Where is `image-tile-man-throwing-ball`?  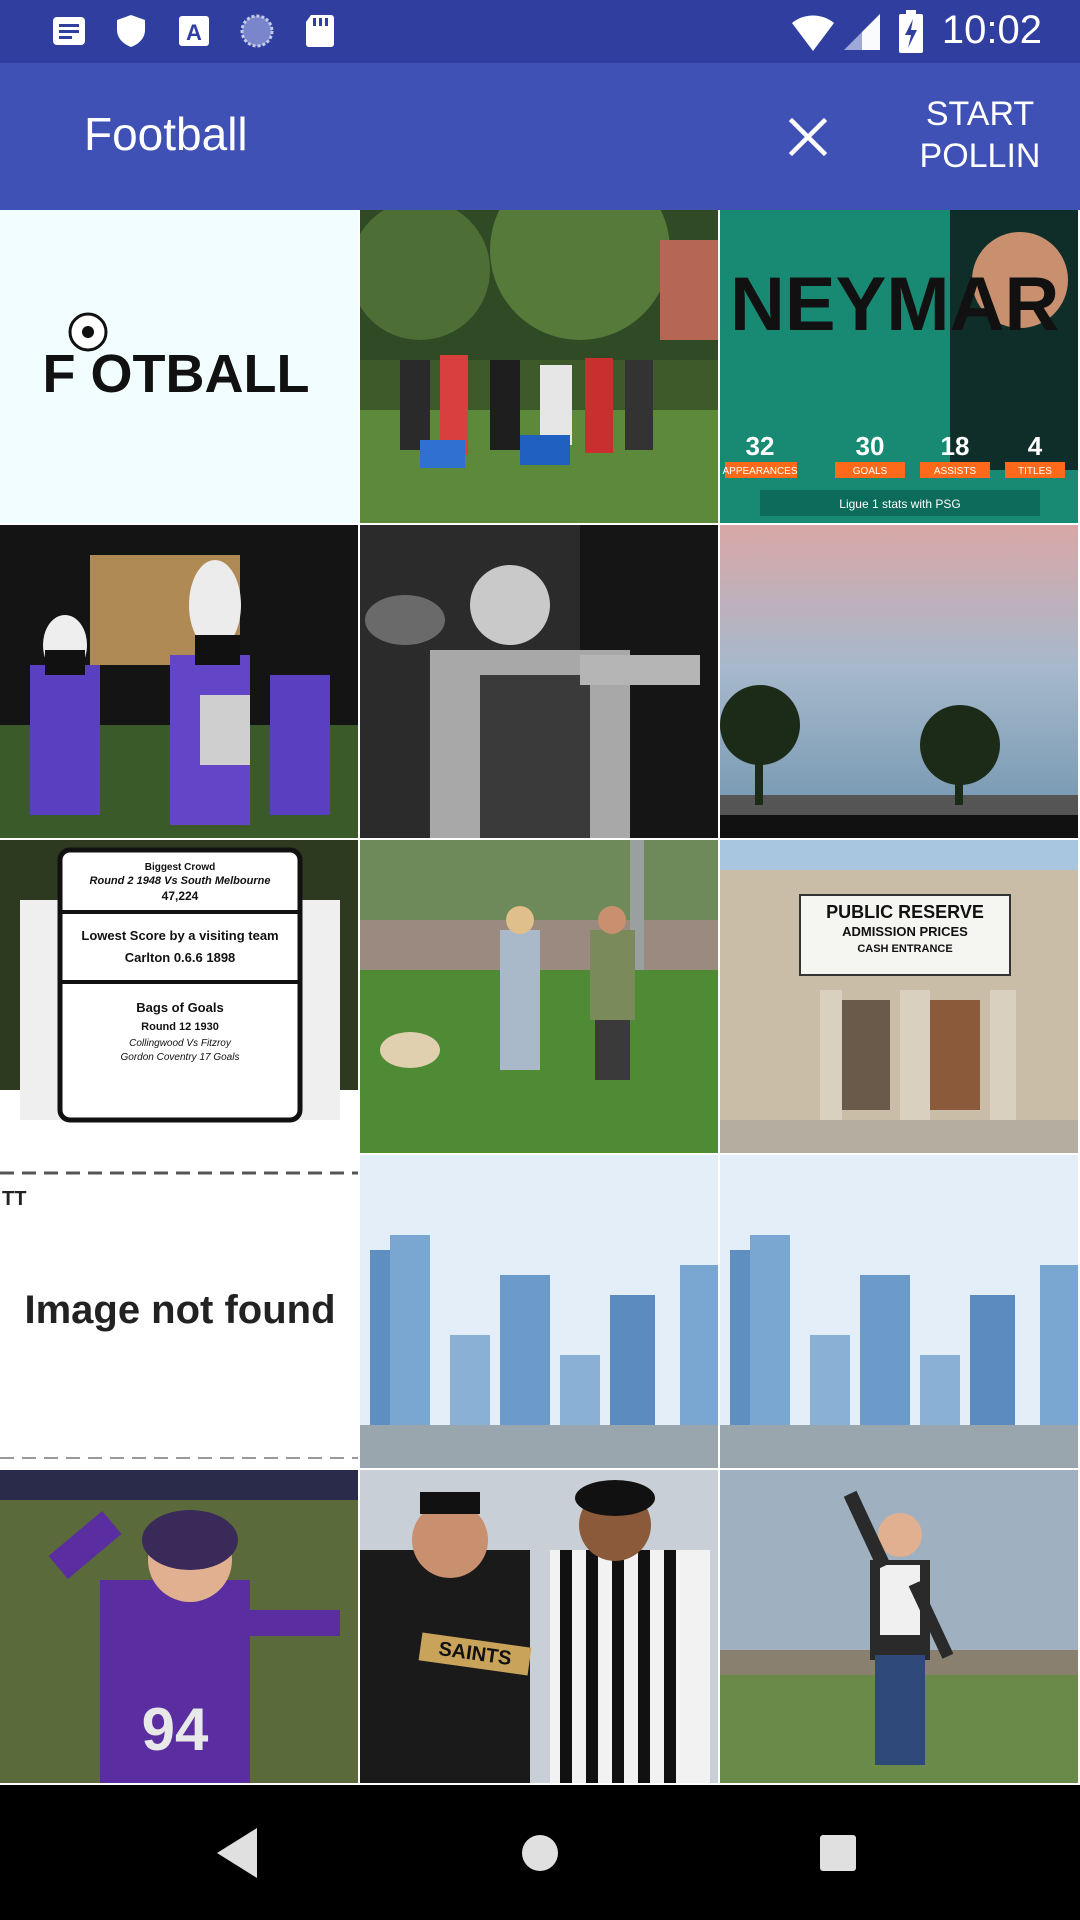
image-tile-man-throwing-ball is located at coordinates (539, 681).